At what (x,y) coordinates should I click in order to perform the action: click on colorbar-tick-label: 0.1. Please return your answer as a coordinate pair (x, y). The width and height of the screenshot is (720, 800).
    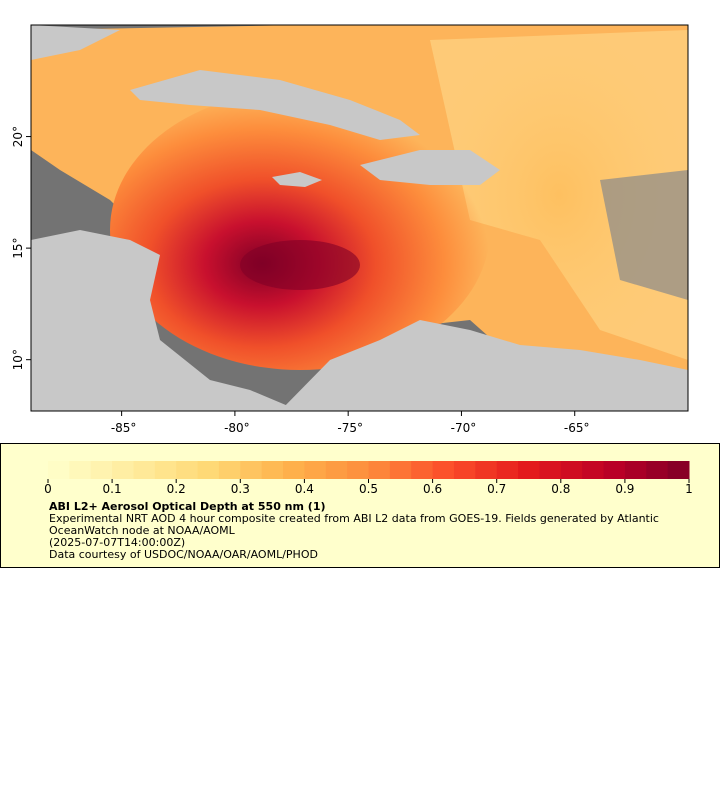
    Looking at the image, I should click on (112, 489).